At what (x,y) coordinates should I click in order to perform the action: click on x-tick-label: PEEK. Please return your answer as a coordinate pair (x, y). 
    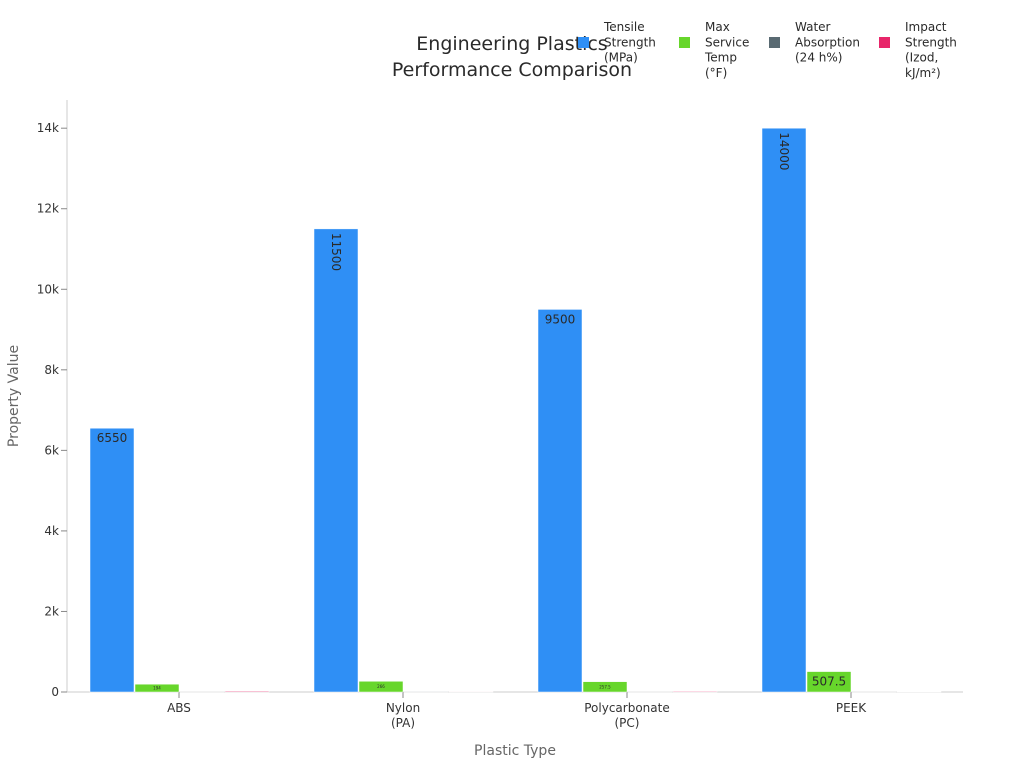
    Looking at the image, I should click on (851, 708).